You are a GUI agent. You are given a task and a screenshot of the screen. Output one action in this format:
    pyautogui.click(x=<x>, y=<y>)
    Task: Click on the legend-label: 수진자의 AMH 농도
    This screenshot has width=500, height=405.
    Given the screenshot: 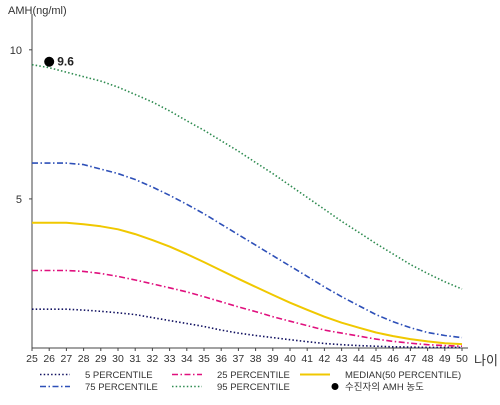 What is the action you would take?
    pyautogui.click(x=384, y=387)
    